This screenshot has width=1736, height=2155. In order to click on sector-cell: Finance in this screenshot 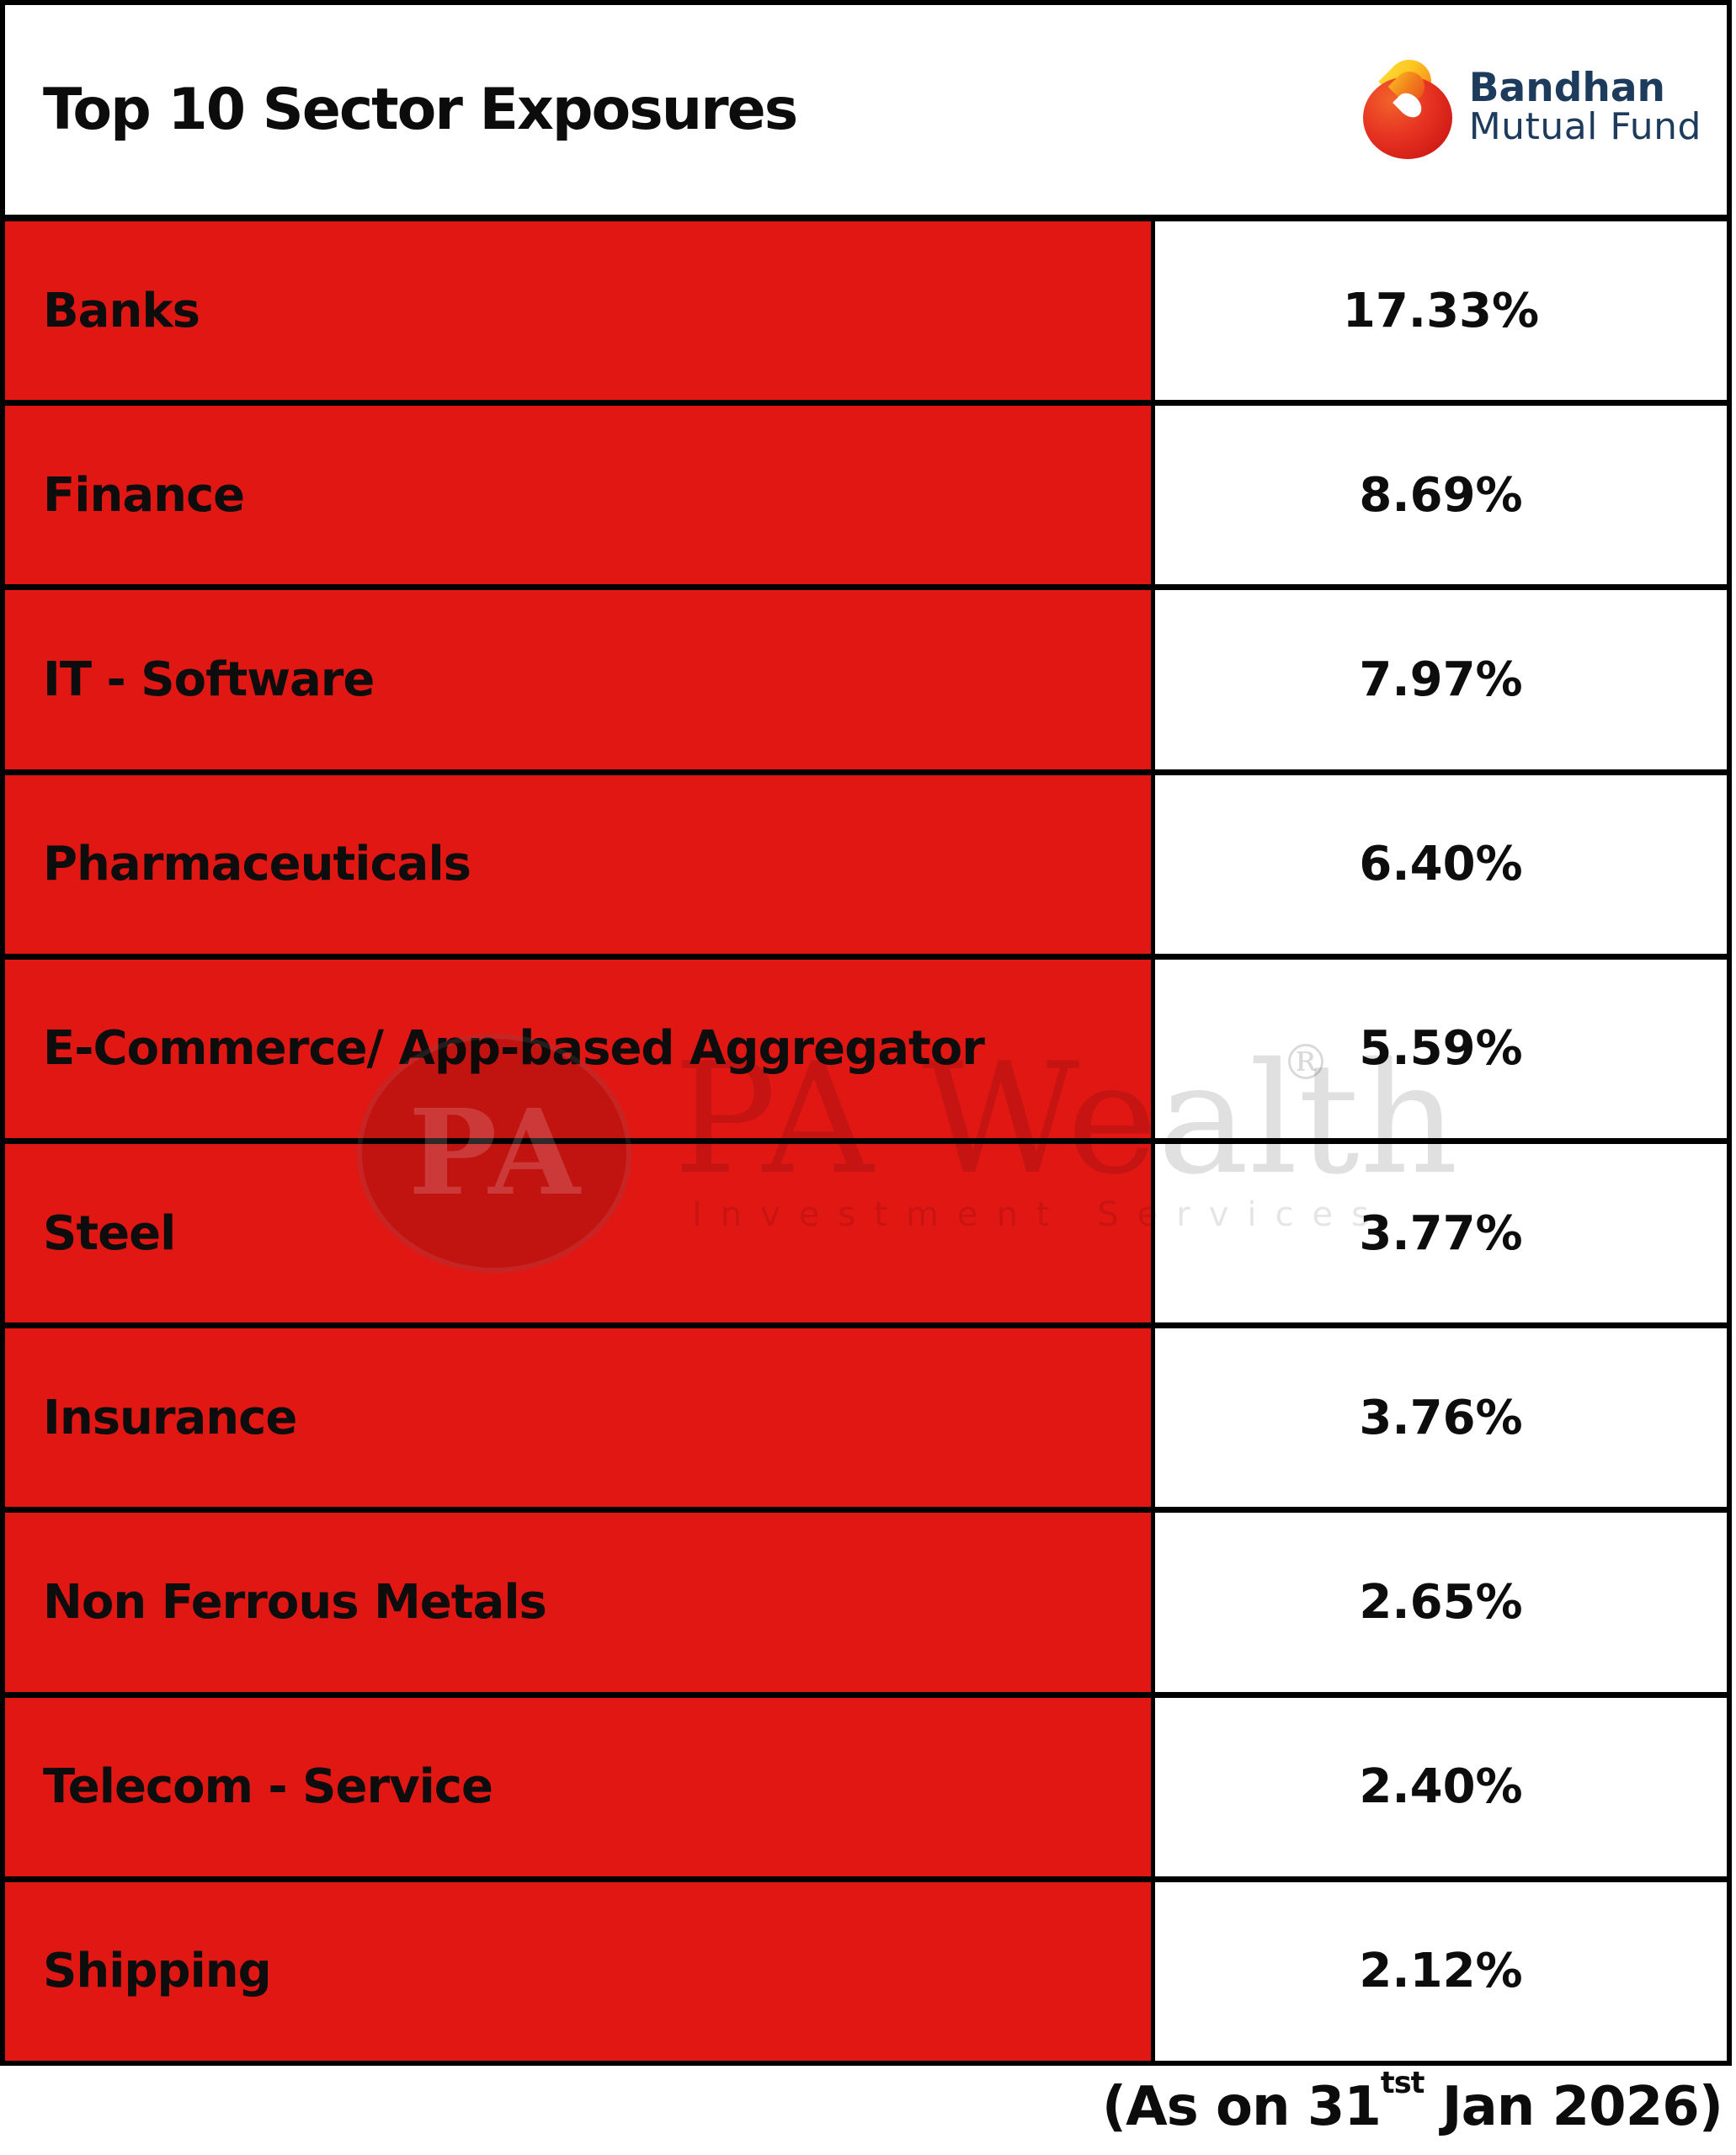, I will do `click(578, 495)`.